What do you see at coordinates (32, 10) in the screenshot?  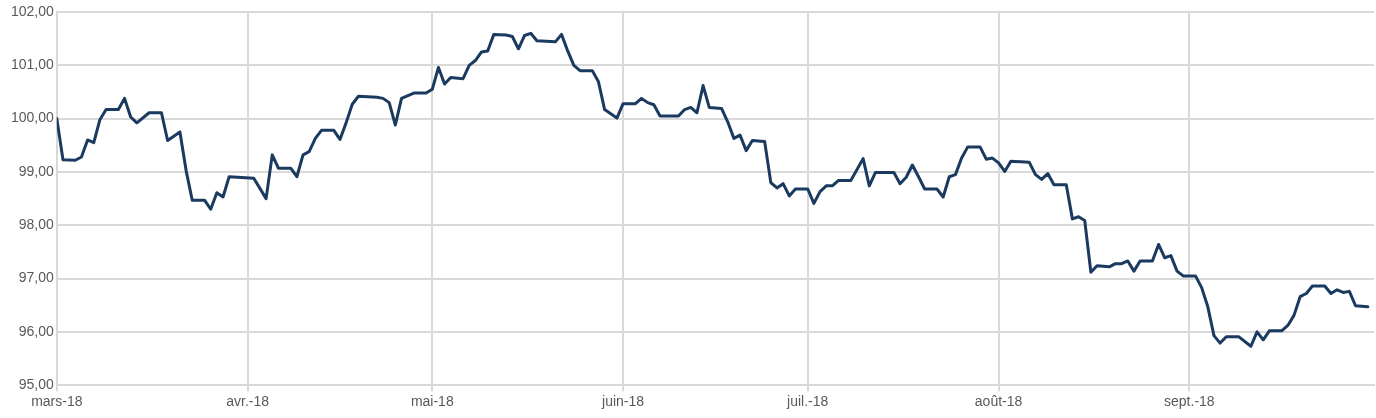 I see `y-tick-label: 102,00` at bounding box center [32, 10].